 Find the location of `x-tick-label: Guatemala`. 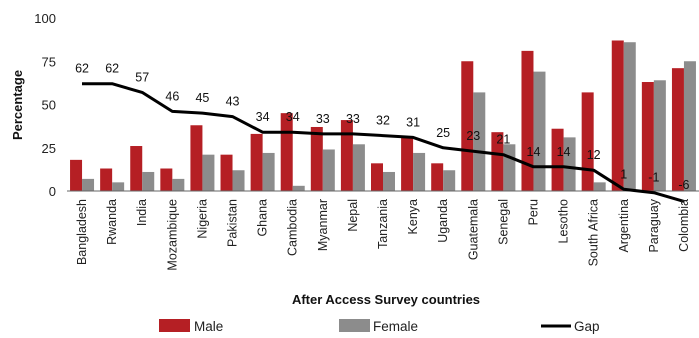

x-tick-label: Guatemala is located at coordinates (473, 229).